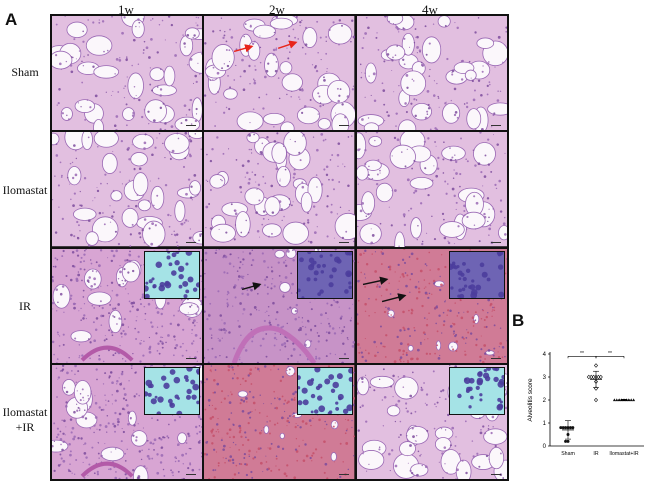 The image size is (650, 485). Describe the element at coordinates (279, 73) in the screenshot. I see `micrograph-r1-c2` at that location.